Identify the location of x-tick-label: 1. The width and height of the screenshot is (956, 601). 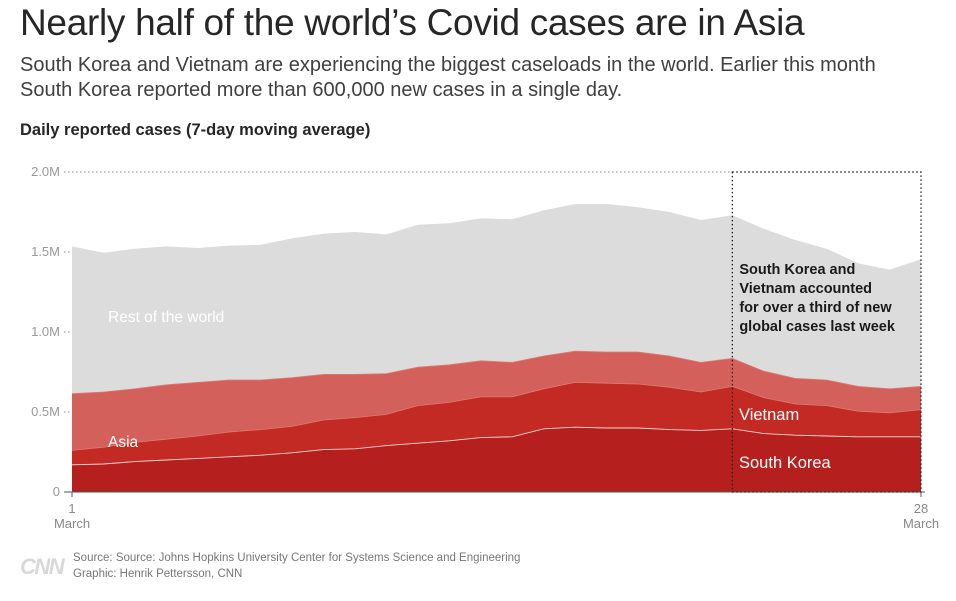
(71, 508).